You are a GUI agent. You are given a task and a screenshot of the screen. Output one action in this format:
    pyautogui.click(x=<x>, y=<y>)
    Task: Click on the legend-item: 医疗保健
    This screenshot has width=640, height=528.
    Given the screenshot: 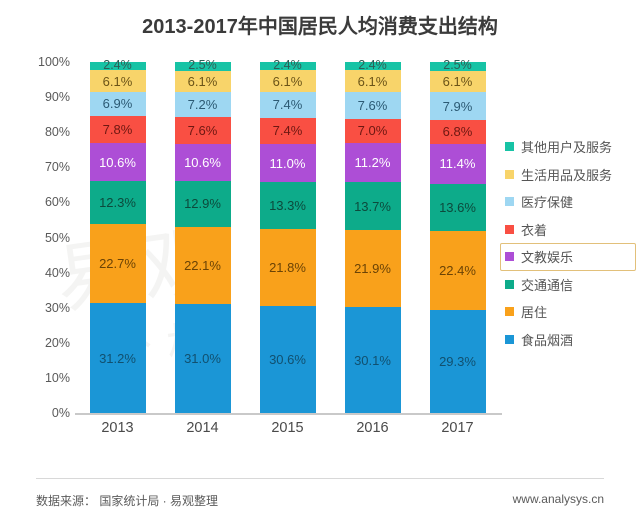 What is the action you would take?
    pyautogui.click(x=568, y=202)
    